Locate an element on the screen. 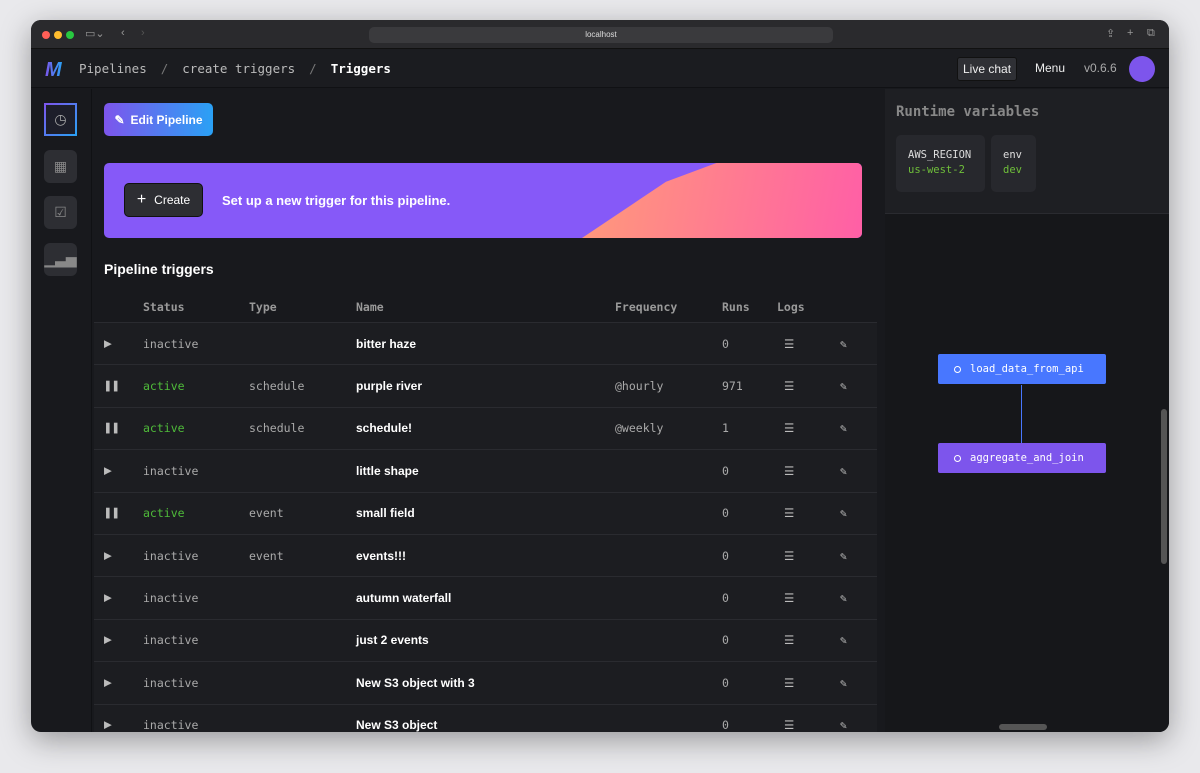  sidebar-item-blocks: ▦ is located at coordinates (60, 166).